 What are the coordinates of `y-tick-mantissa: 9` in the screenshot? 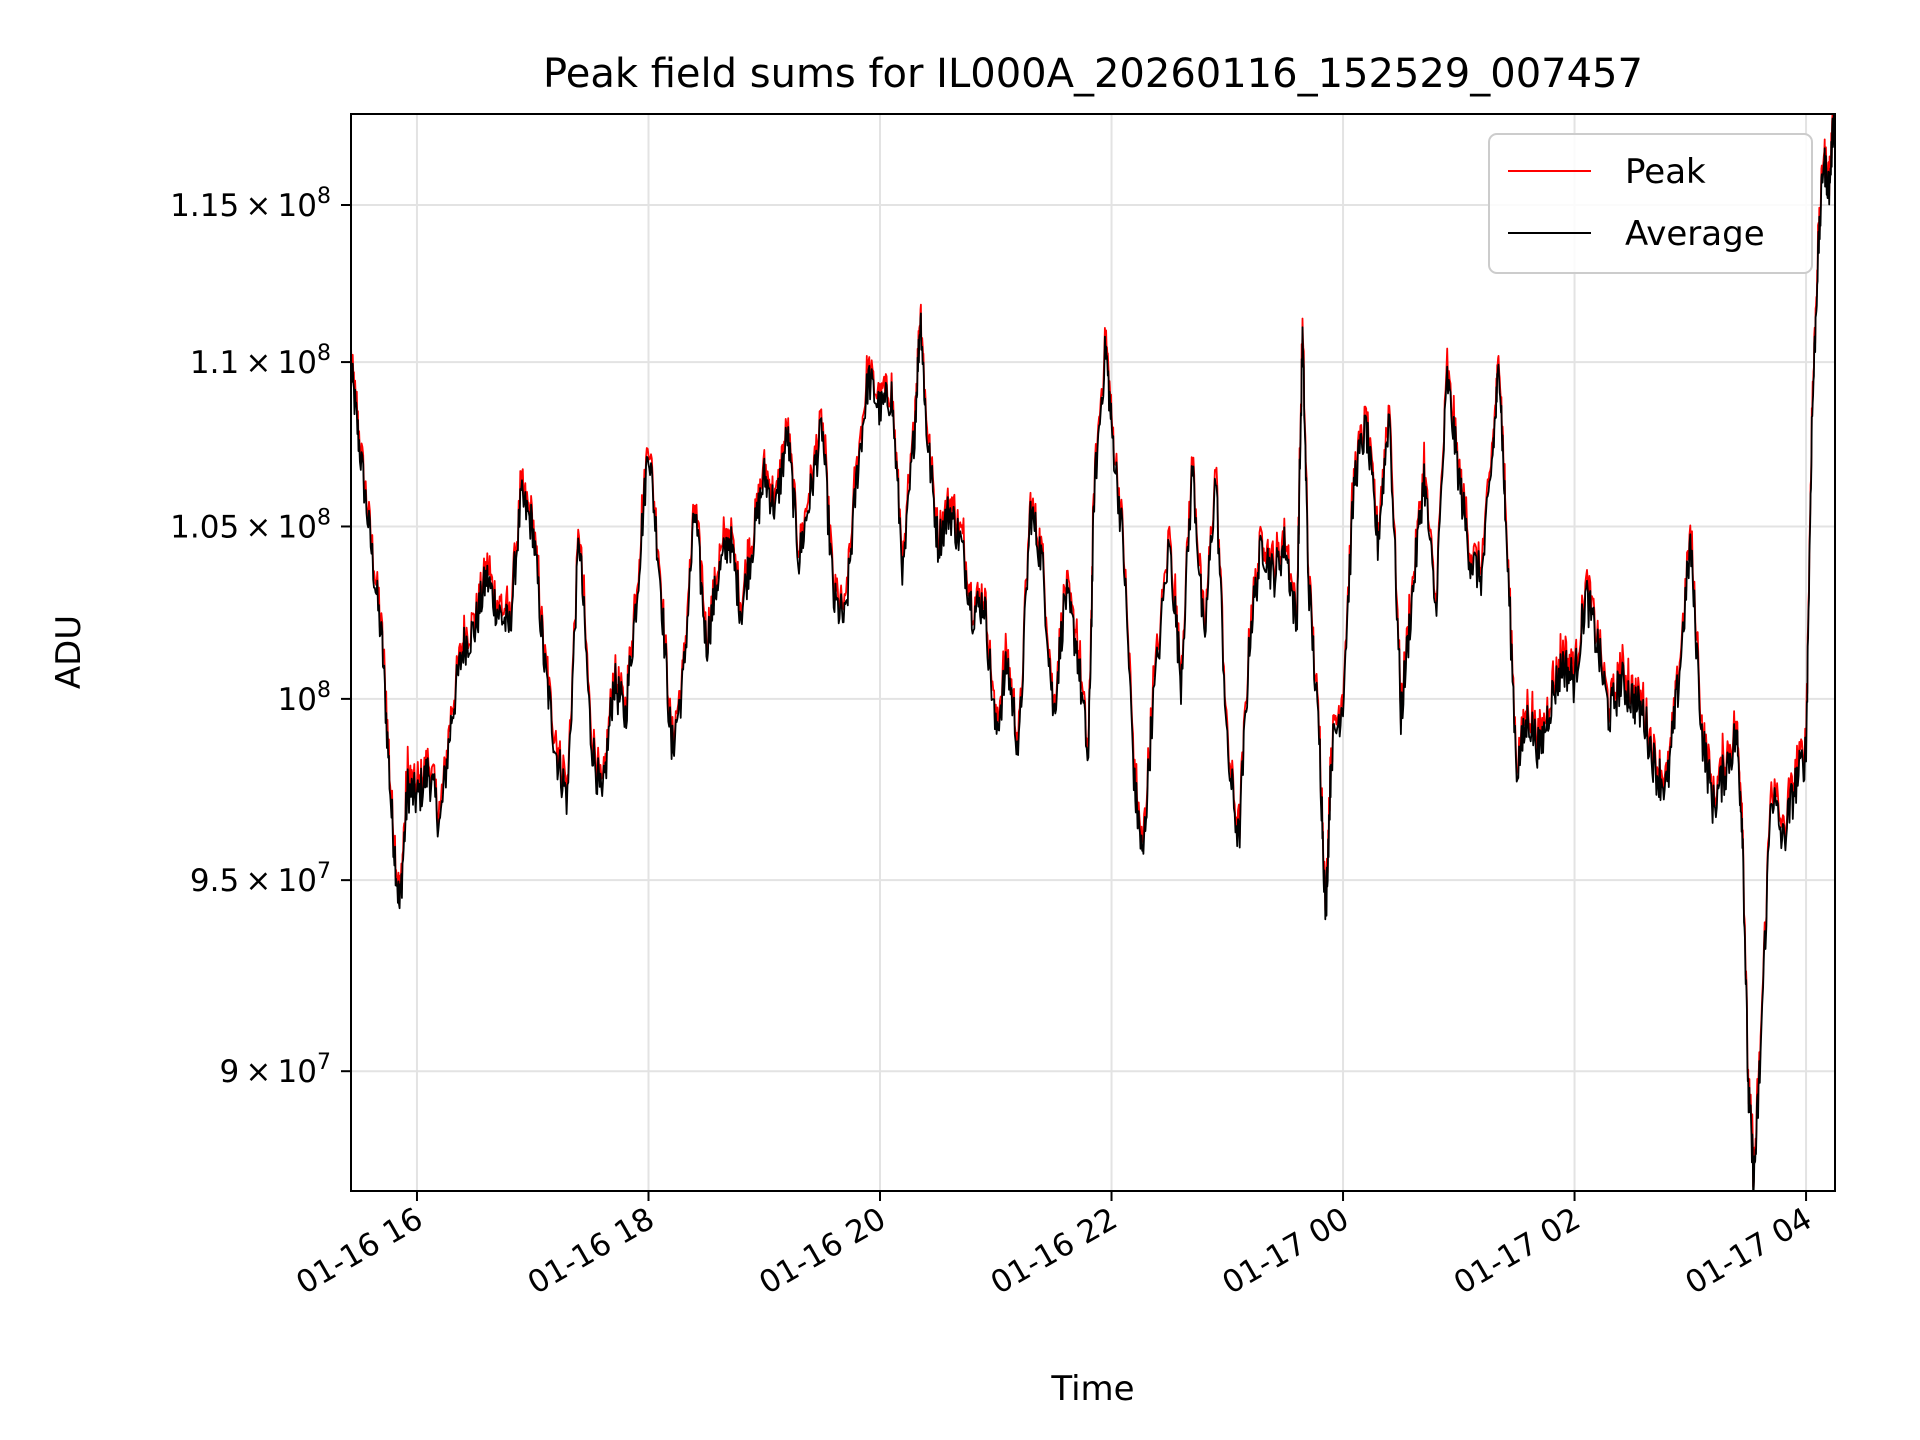 It's located at (229, 1072).